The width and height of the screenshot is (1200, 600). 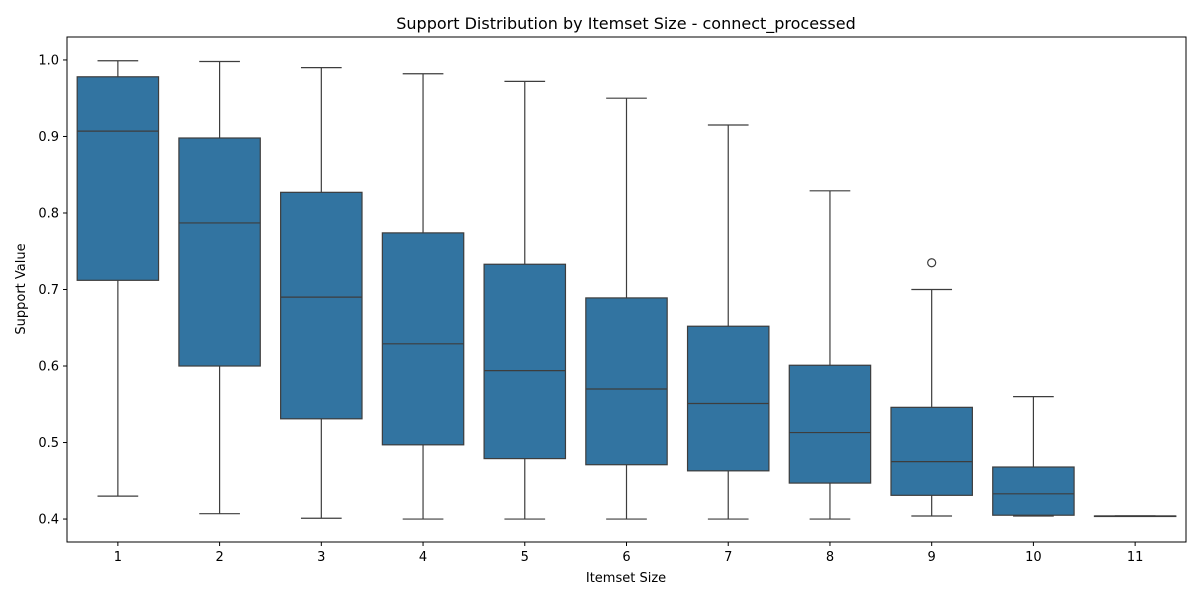 I want to click on x-tick-label: 5, so click(x=525, y=557).